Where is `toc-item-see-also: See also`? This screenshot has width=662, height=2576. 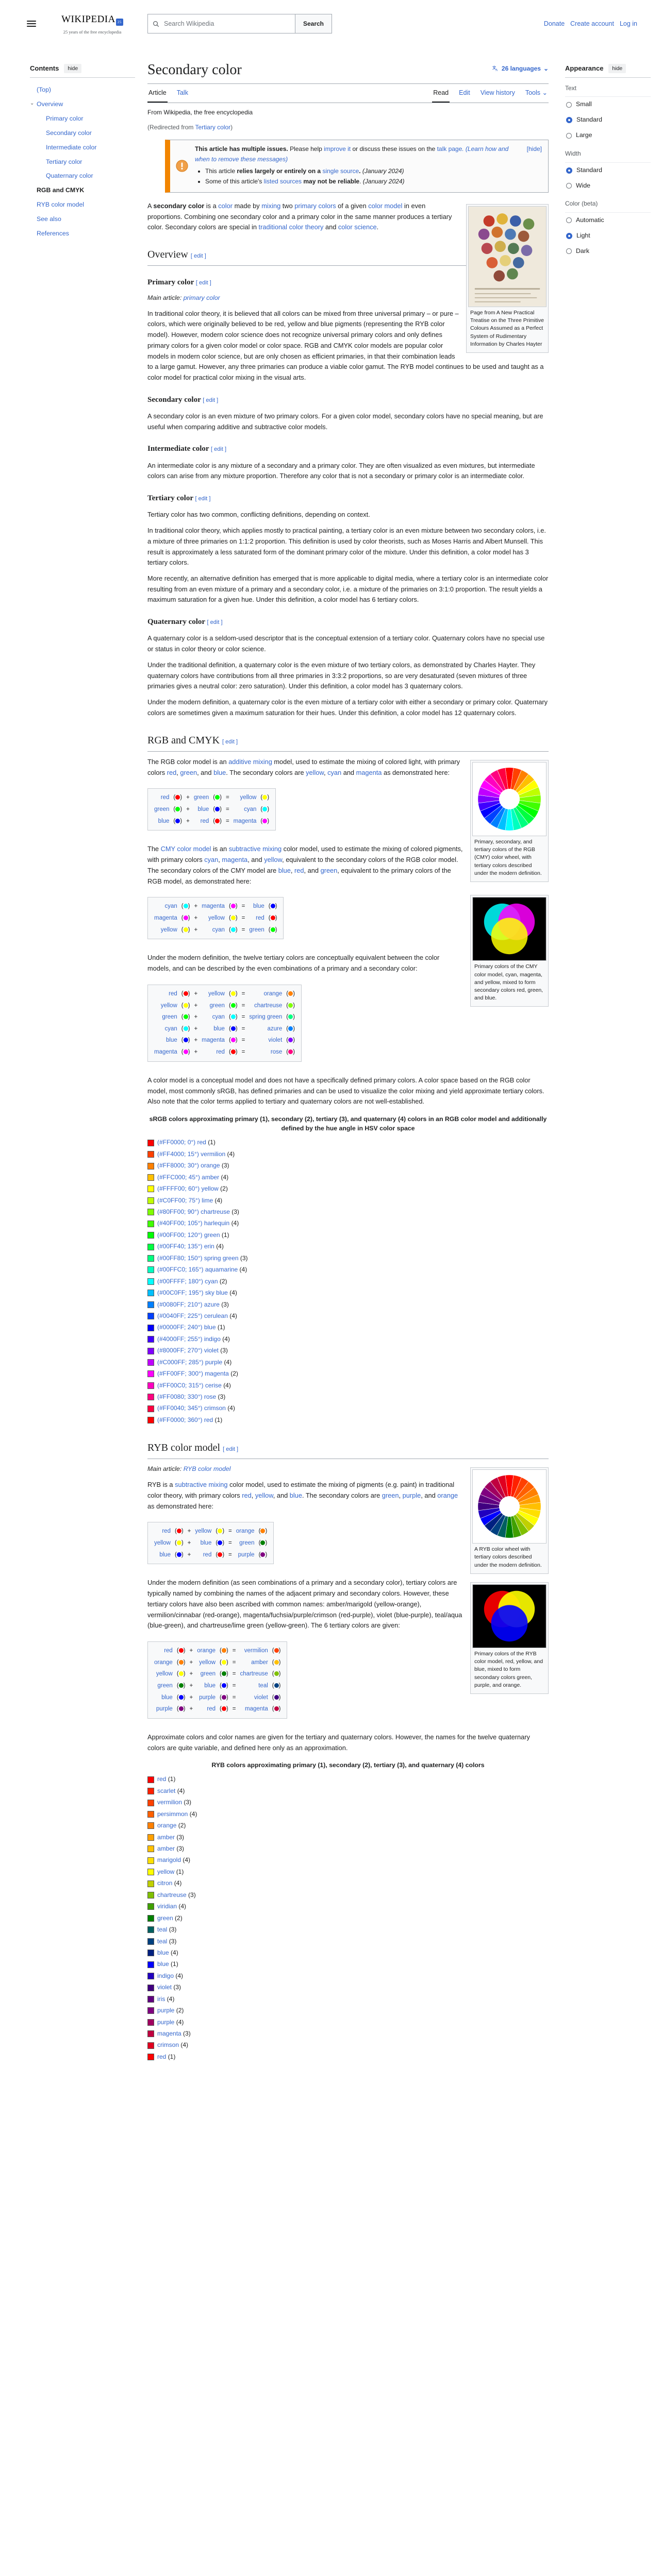
toc-item-see-also: See also is located at coordinates (82, 219).